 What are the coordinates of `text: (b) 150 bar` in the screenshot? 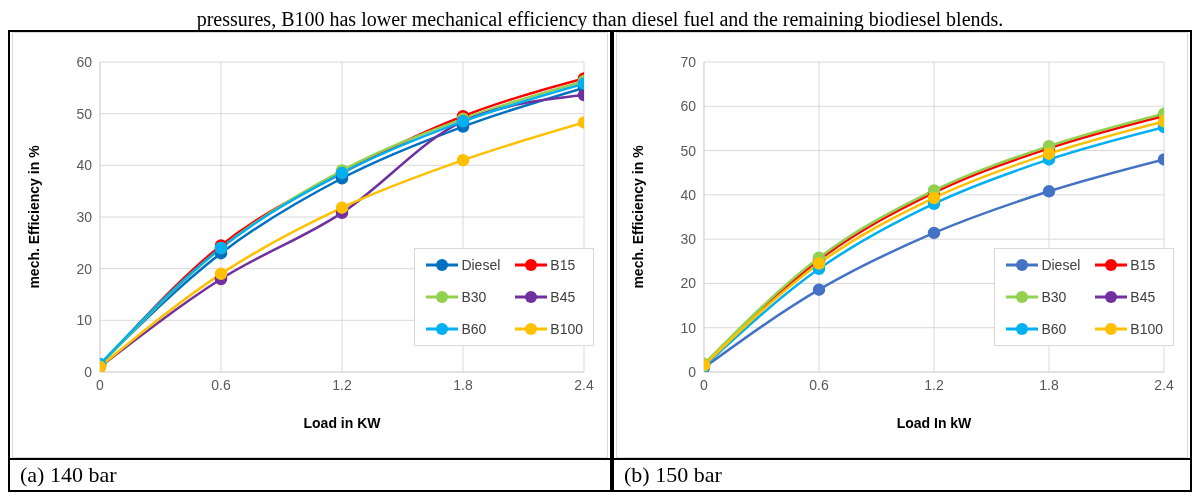 It's located at (902, 476).